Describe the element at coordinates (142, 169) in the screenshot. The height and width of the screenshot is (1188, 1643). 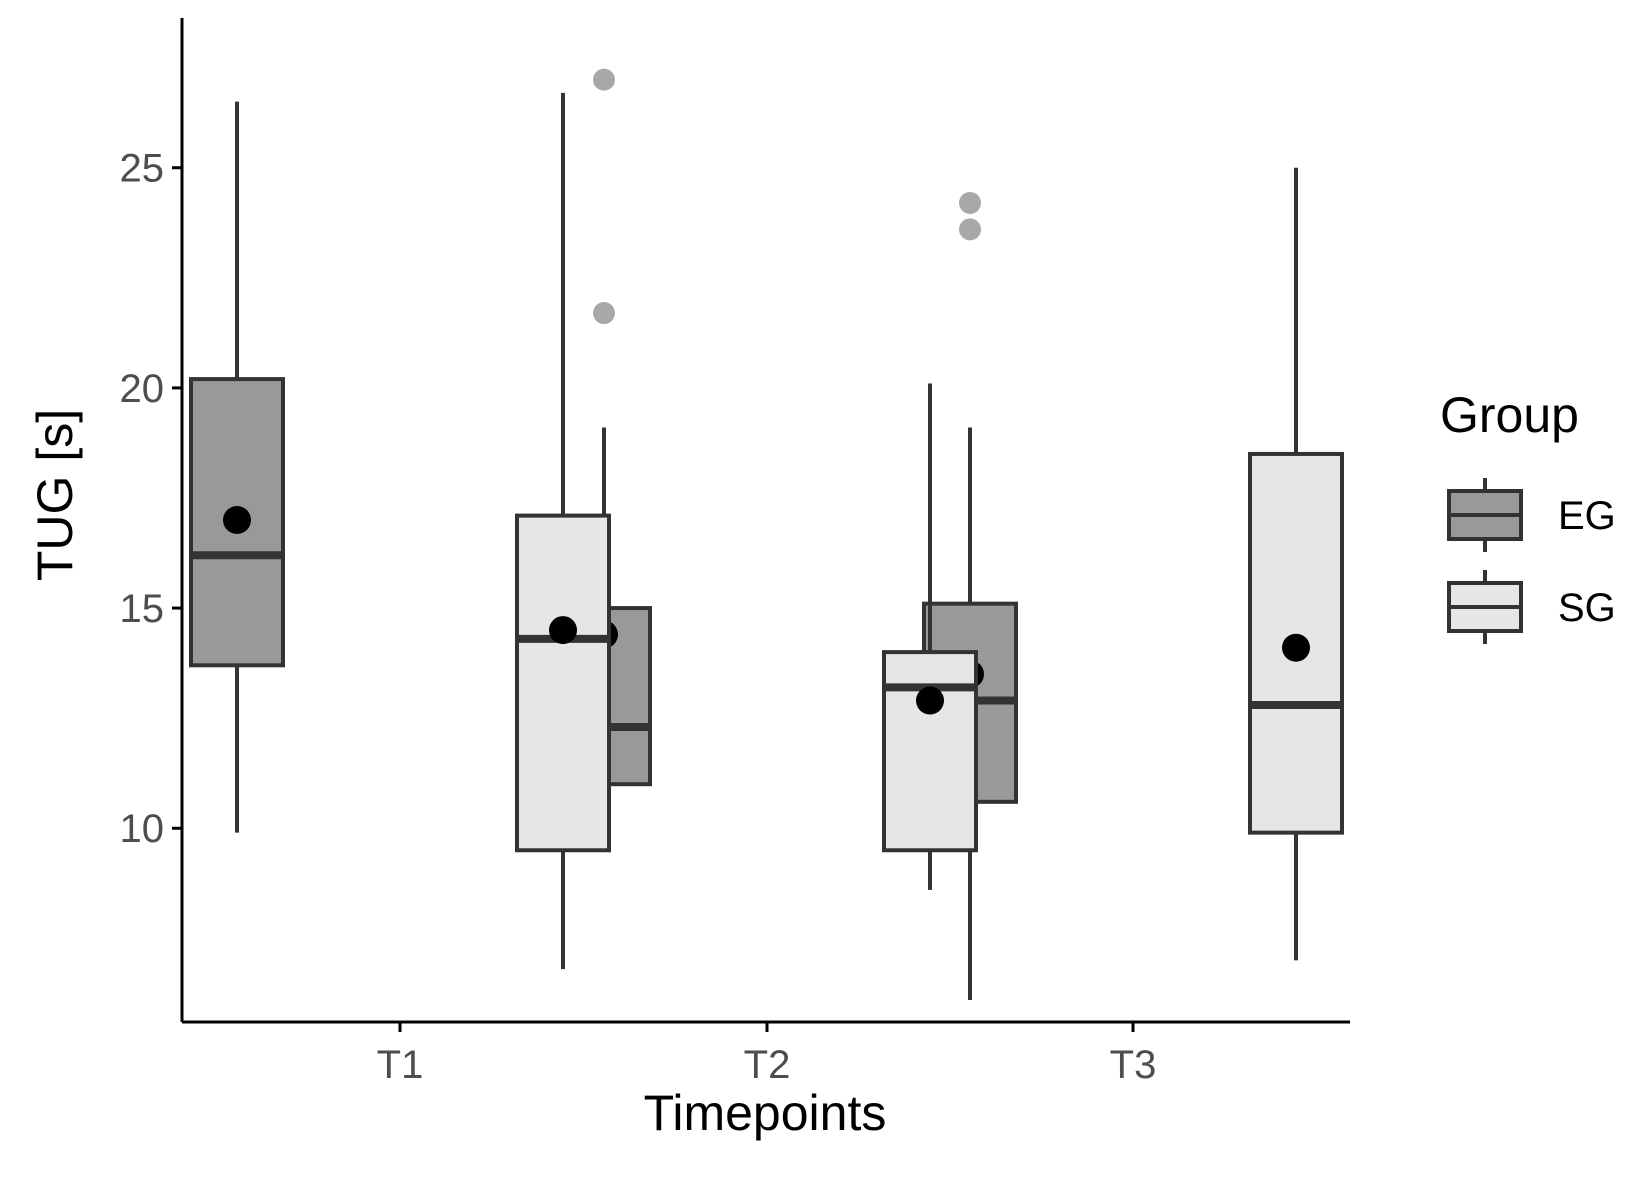
I see `y-tick-label: 25` at that location.